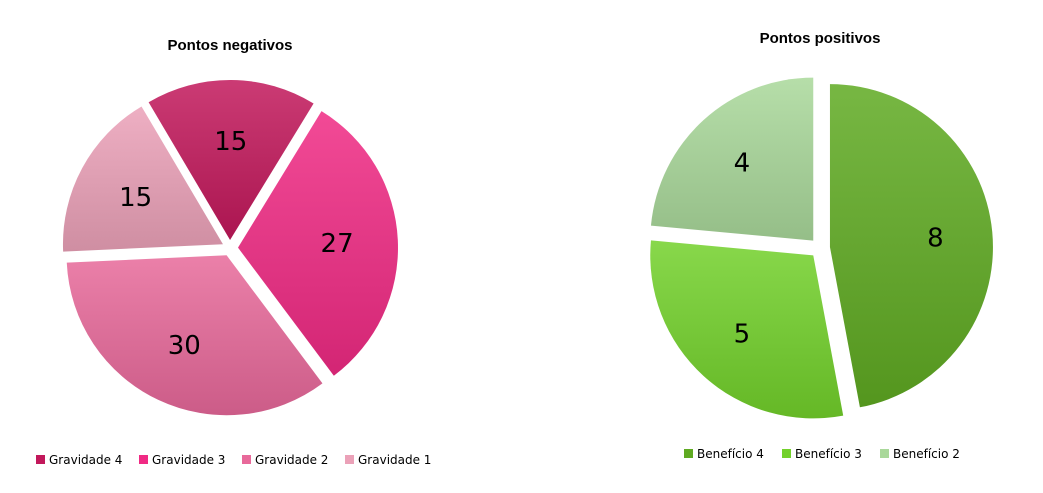 The width and height of the screenshot is (1043, 493). What do you see at coordinates (188, 460) in the screenshot?
I see `legend-label: Gravidade 3` at bounding box center [188, 460].